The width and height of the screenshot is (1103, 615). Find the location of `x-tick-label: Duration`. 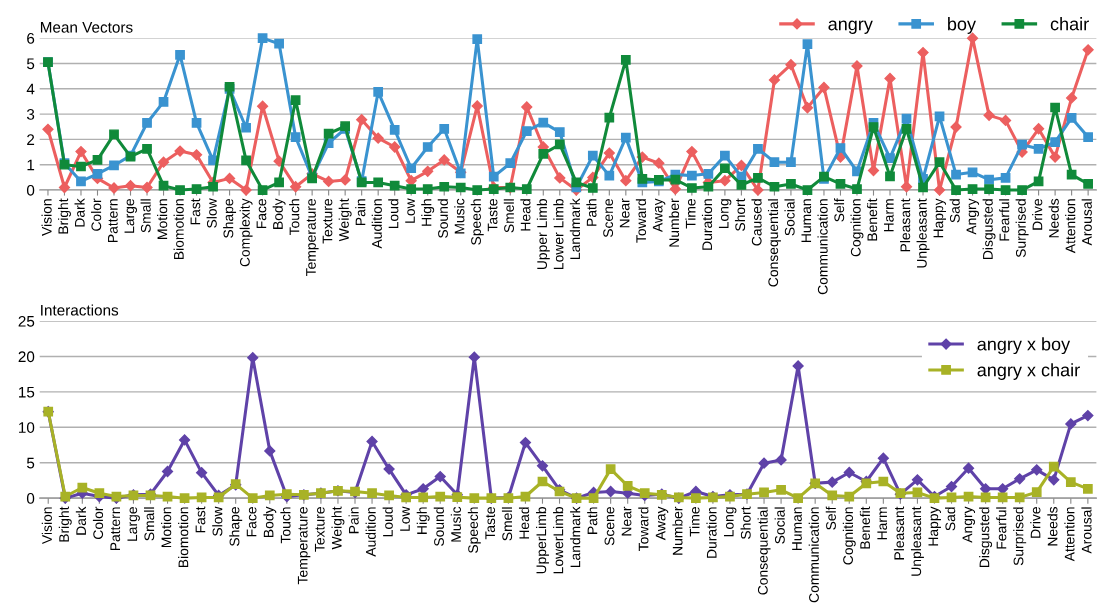

x-tick-label: Duration is located at coordinates (707, 224).